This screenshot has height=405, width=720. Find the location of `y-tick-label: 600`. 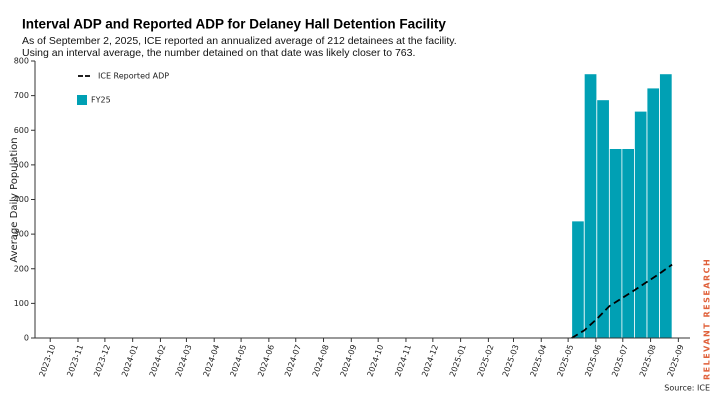

y-tick-label: 600 is located at coordinates (21, 130).